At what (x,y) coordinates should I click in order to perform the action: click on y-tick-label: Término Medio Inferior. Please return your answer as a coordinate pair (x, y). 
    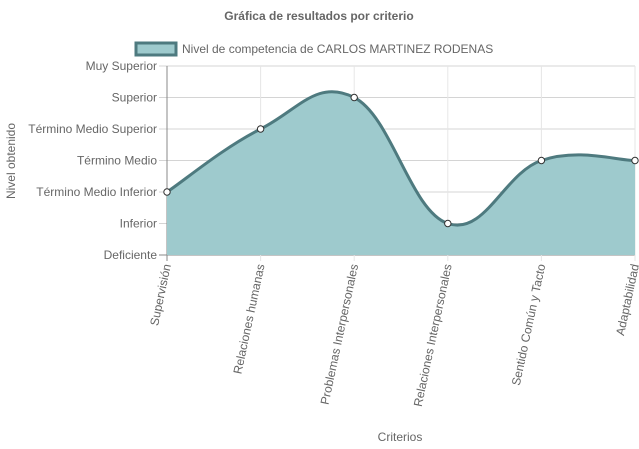
    Looking at the image, I should click on (96, 192).